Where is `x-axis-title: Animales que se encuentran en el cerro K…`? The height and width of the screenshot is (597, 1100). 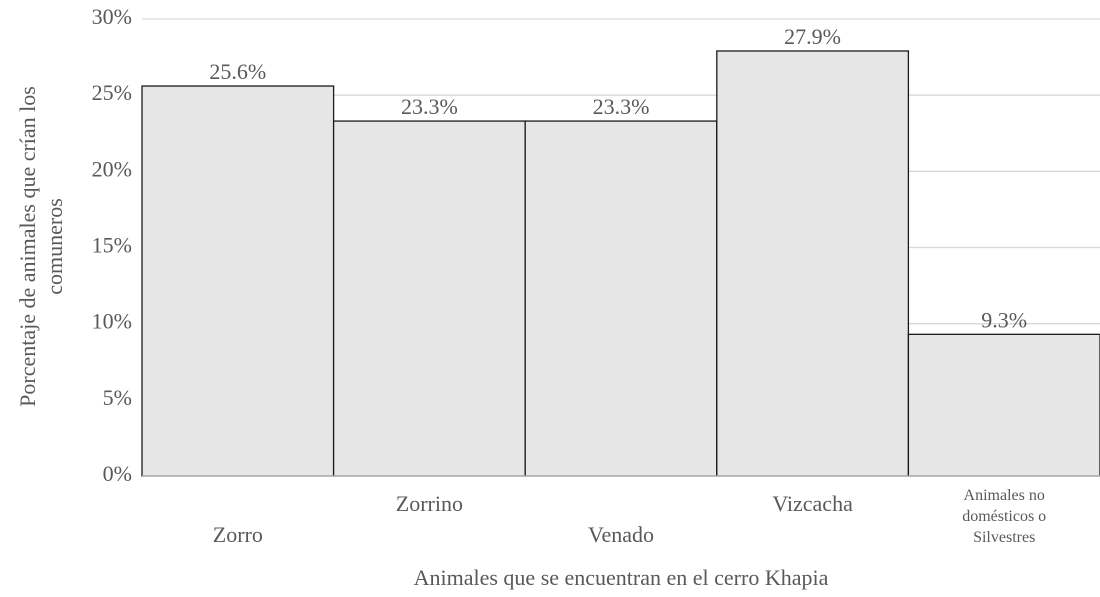 x-axis-title: Animales que se encuentran en el cerro K… is located at coordinates (621, 577).